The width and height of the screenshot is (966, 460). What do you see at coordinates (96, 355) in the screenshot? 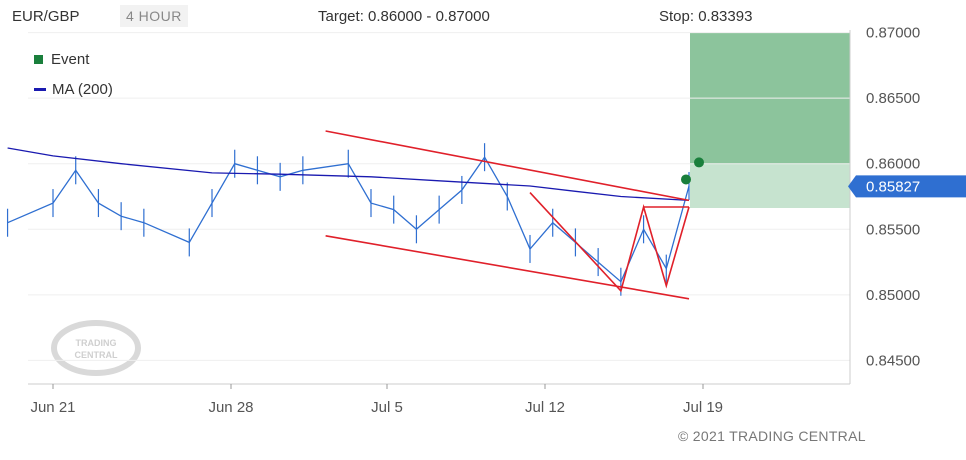
I see `svg-text: CENTRAL` at bounding box center [96, 355].